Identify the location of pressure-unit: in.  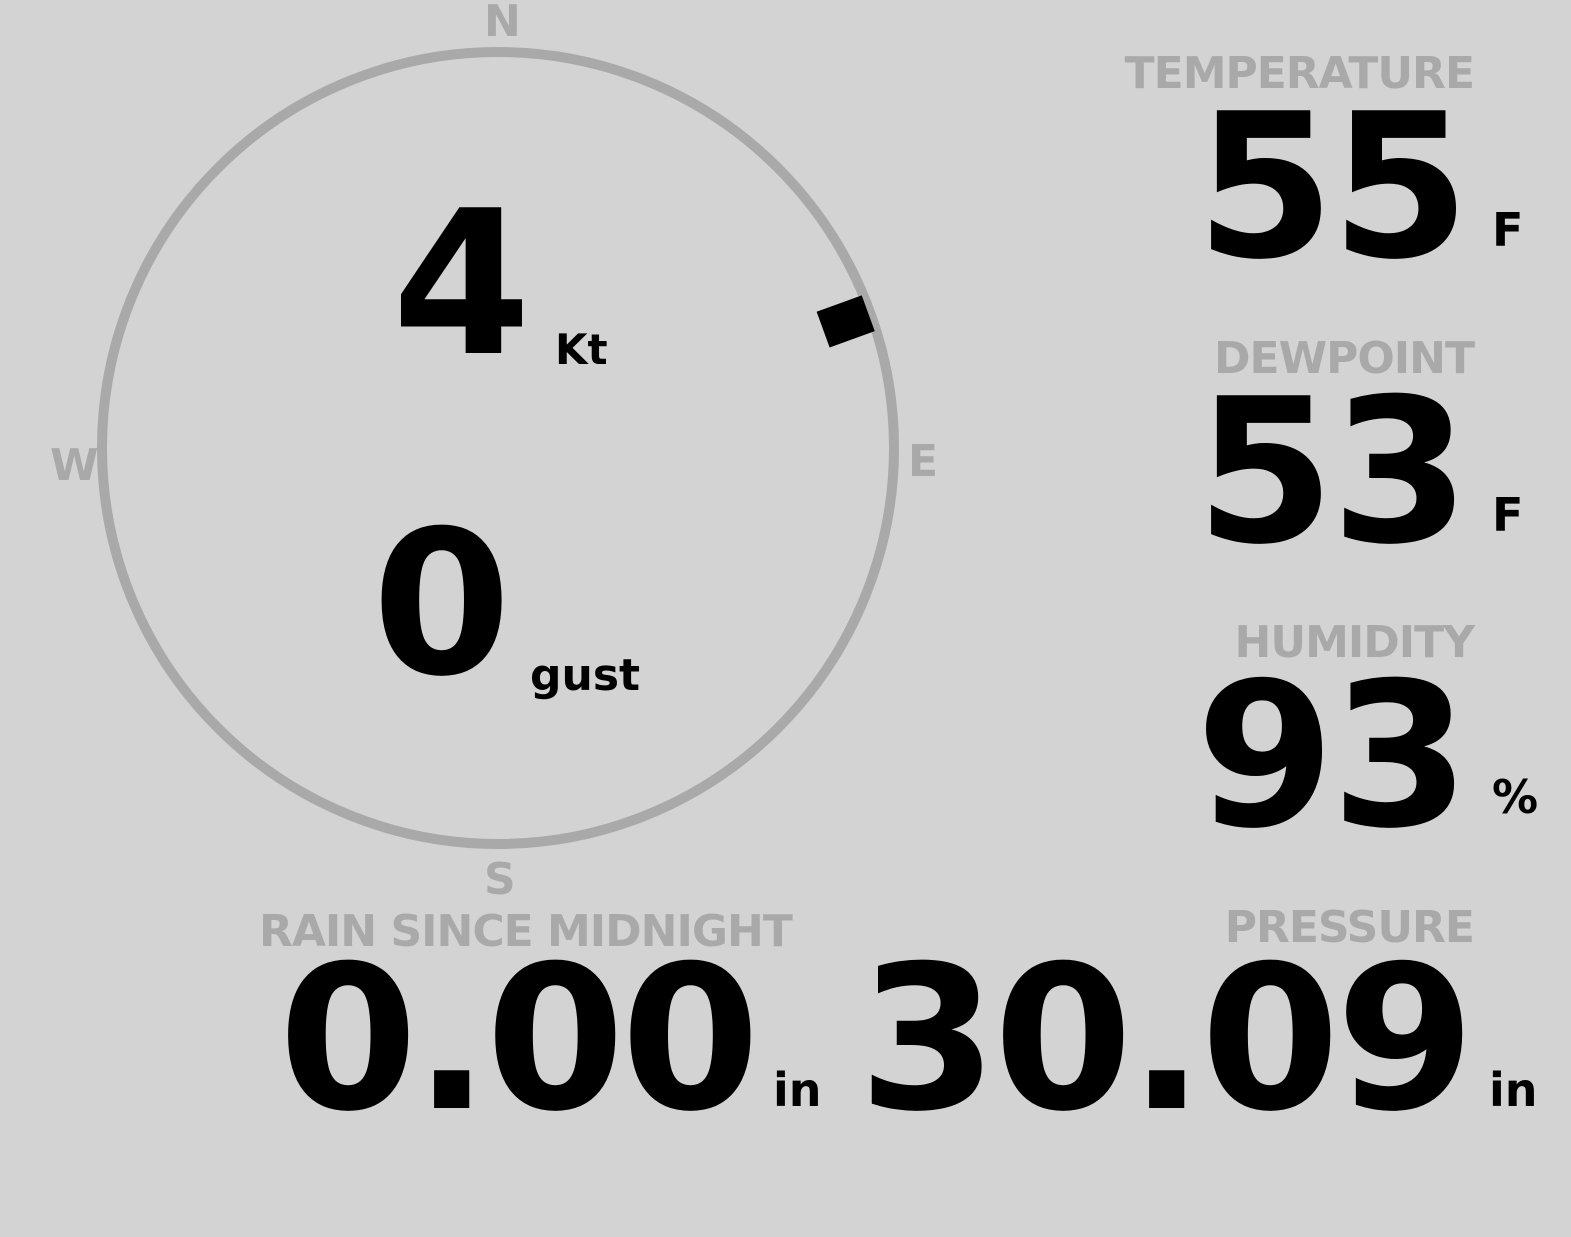
(1513, 1090).